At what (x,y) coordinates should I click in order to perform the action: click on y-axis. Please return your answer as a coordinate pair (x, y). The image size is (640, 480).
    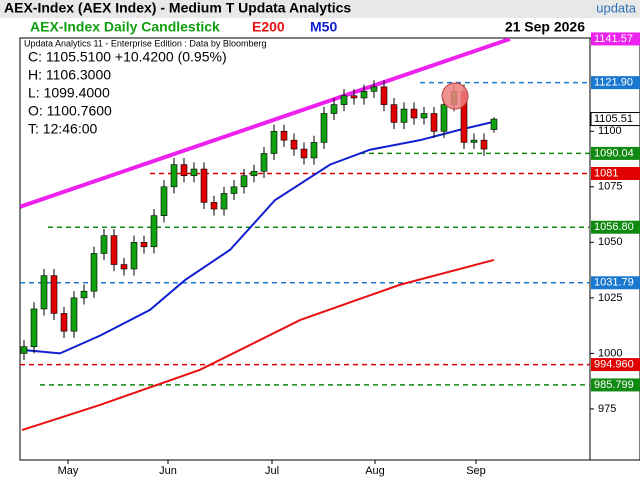
    Looking at the image, I should click on (614, 249).